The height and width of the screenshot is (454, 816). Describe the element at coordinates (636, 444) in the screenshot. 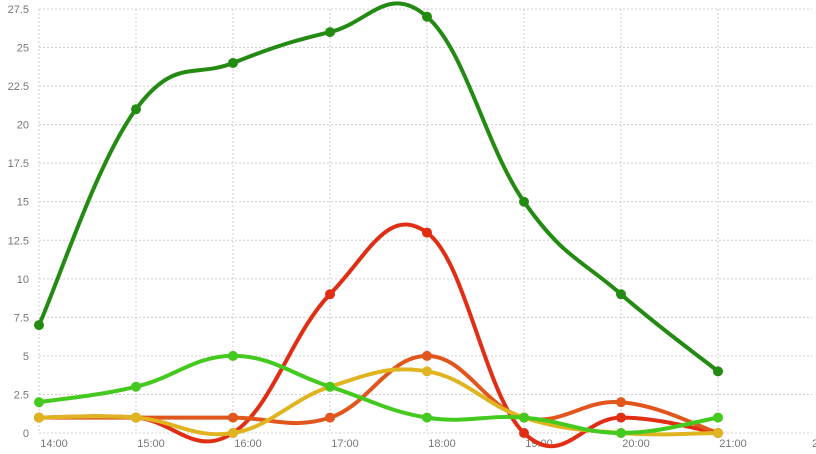

I see `x-tick-label: 20:00` at that location.